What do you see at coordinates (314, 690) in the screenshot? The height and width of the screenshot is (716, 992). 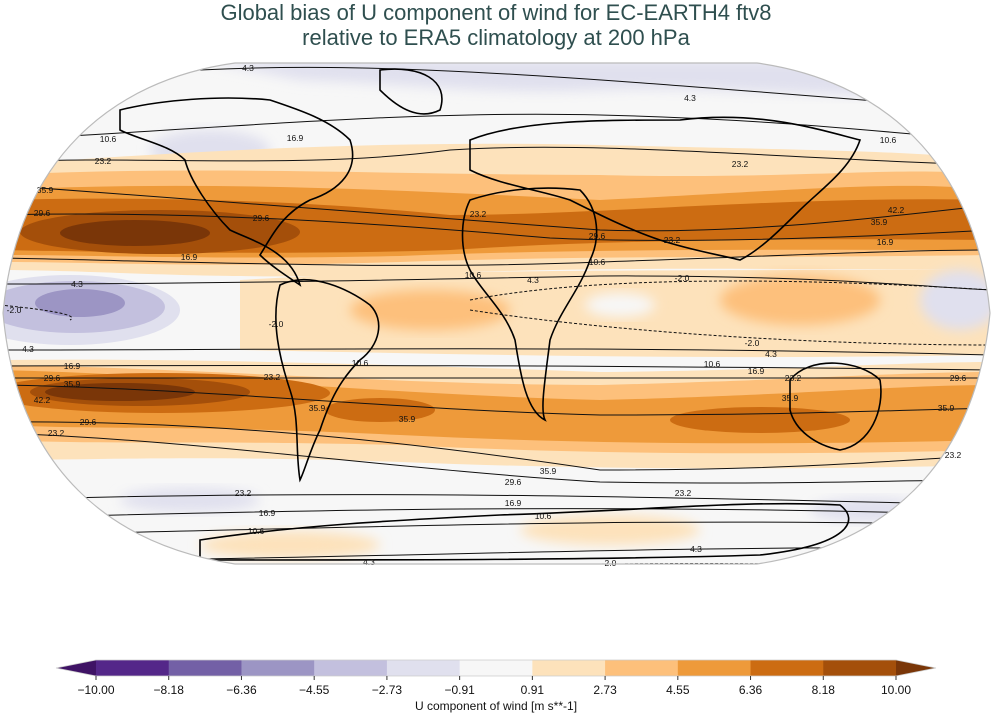 I see `colorbar-tick-label: −4.55` at bounding box center [314, 690].